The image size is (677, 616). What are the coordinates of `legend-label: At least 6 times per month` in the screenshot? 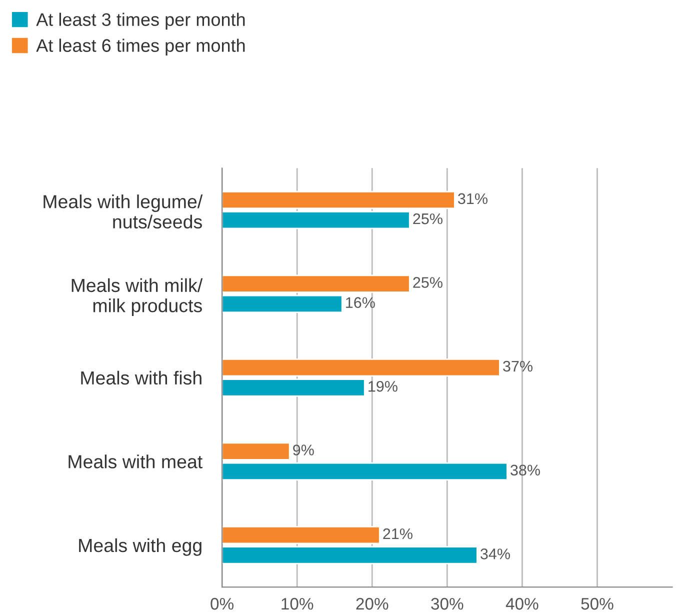 It's located at (140, 47).